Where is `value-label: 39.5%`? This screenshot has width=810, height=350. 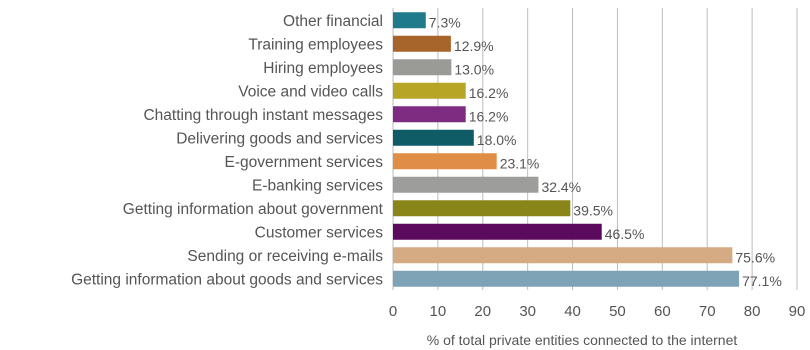
value-label: 39.5% is located at coordinates (593, 210).